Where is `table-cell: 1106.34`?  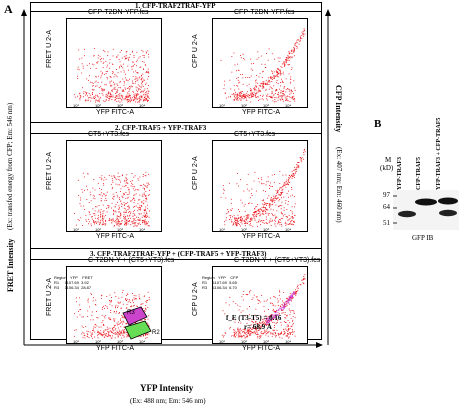 table-cell: 1106.34 is located at coordinates (71, 287).